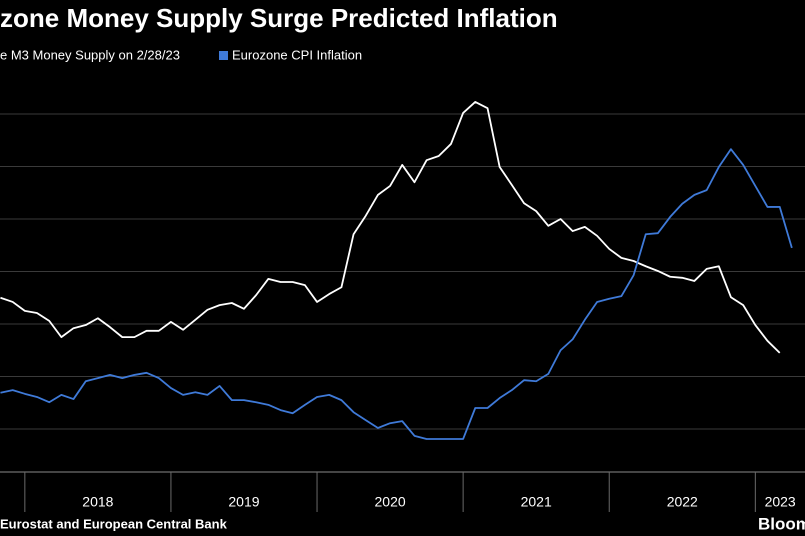 This screenshot has height=536, width=805. Describe the element at coordinates (97, 502) in the screenshot. I see `x-tick-label: 2018` at that location.